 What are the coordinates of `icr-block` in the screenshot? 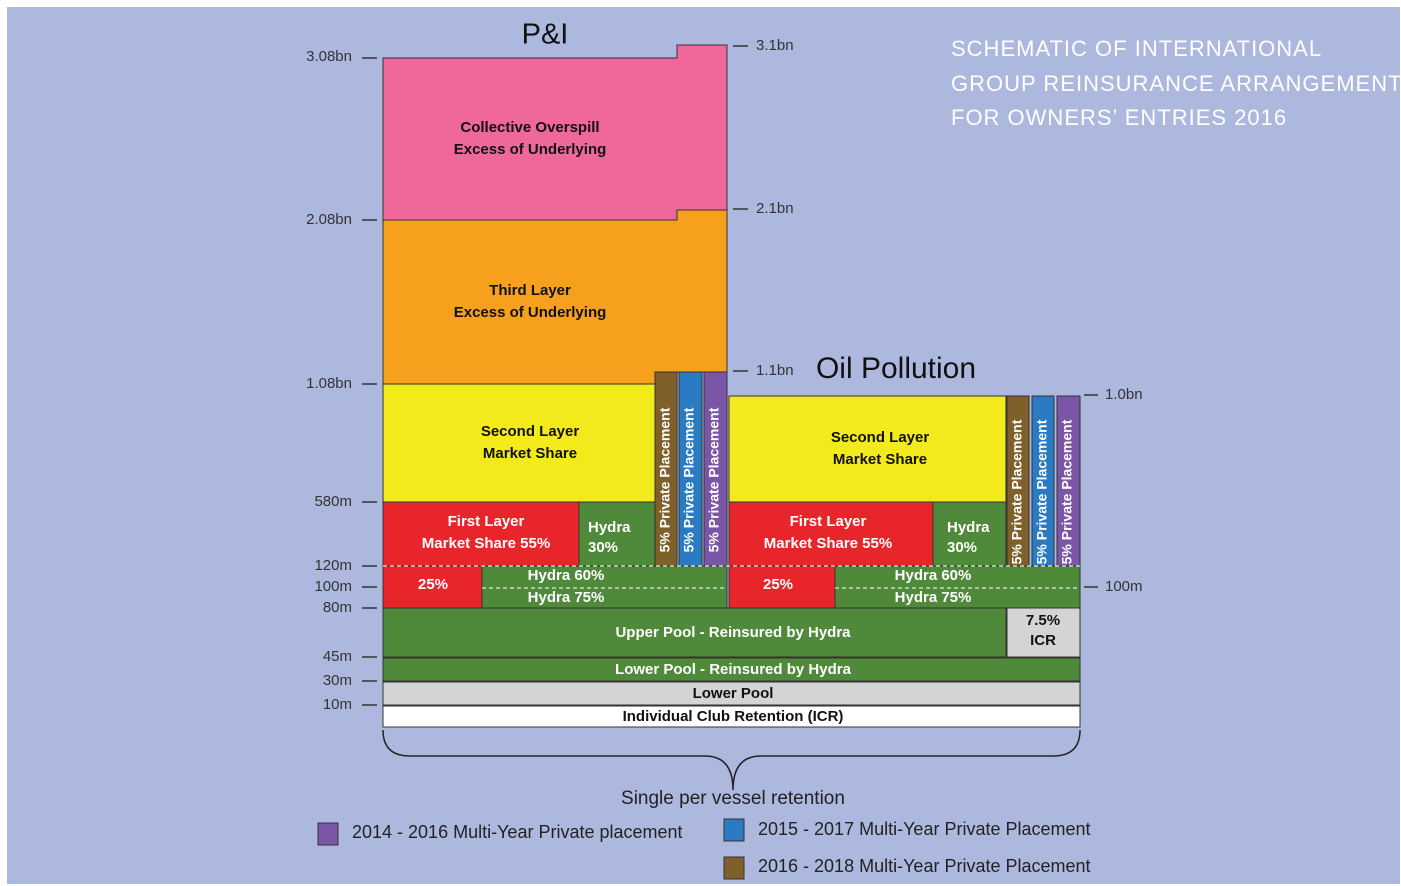 It's located at (731, 716).